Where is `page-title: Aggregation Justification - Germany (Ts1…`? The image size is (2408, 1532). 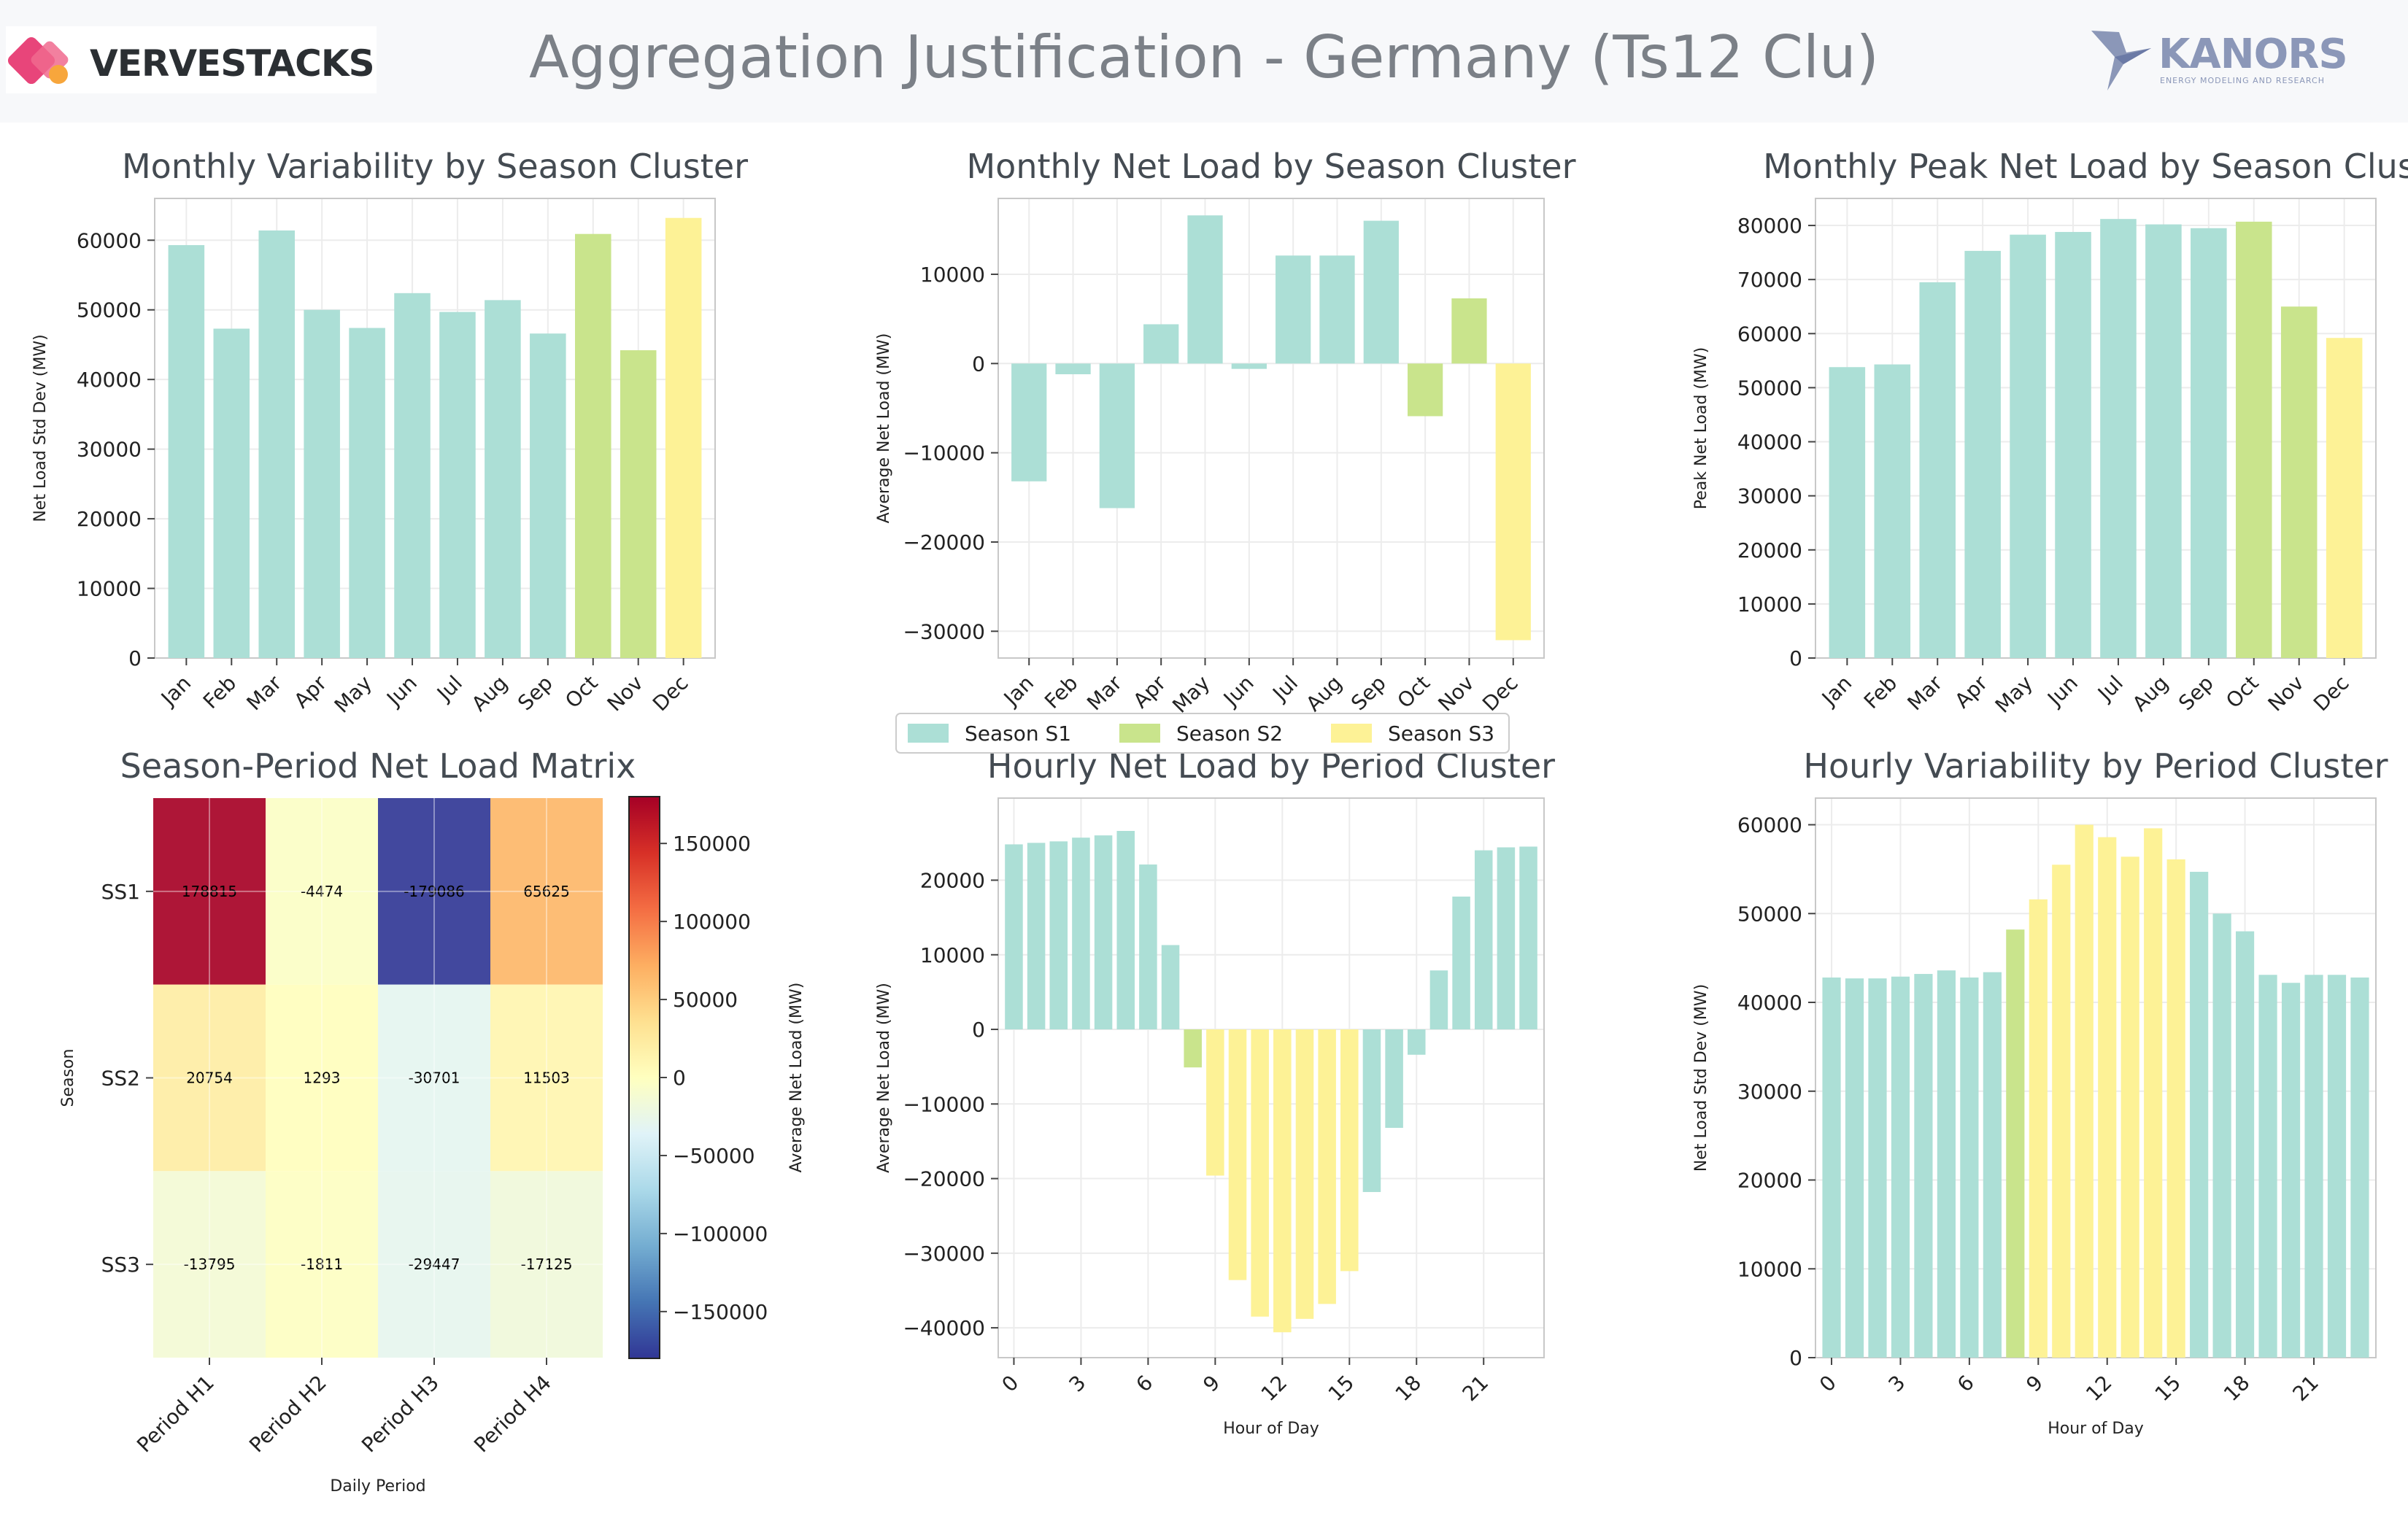
page-title: Aggregation Justification - Germany (Ts1… is located at coordinates (1204, 57).